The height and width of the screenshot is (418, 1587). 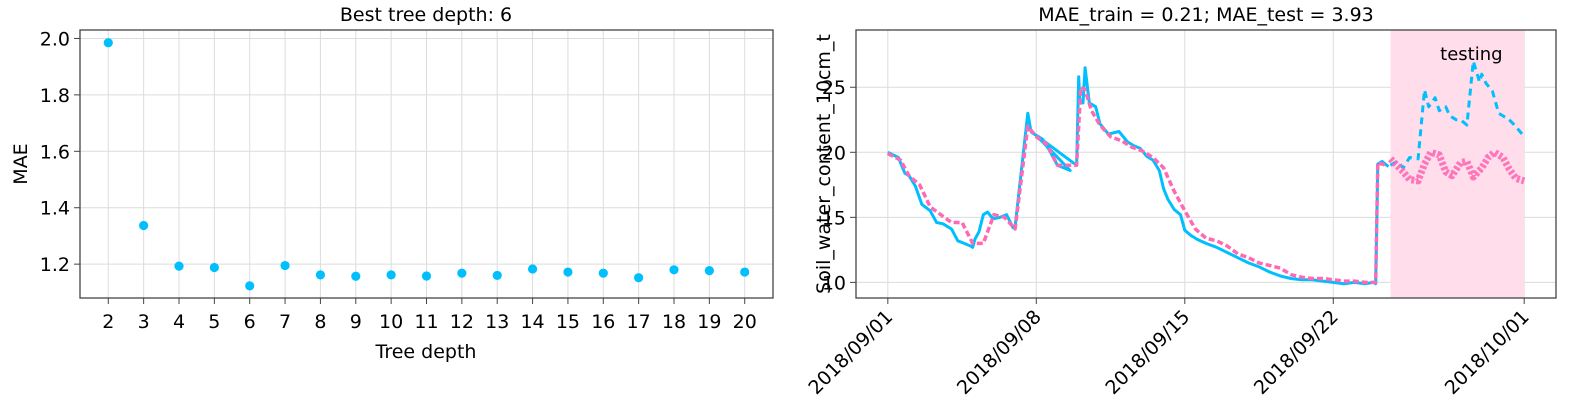 I want to click on y-tick-label: 10, so click(x=834, y=283).